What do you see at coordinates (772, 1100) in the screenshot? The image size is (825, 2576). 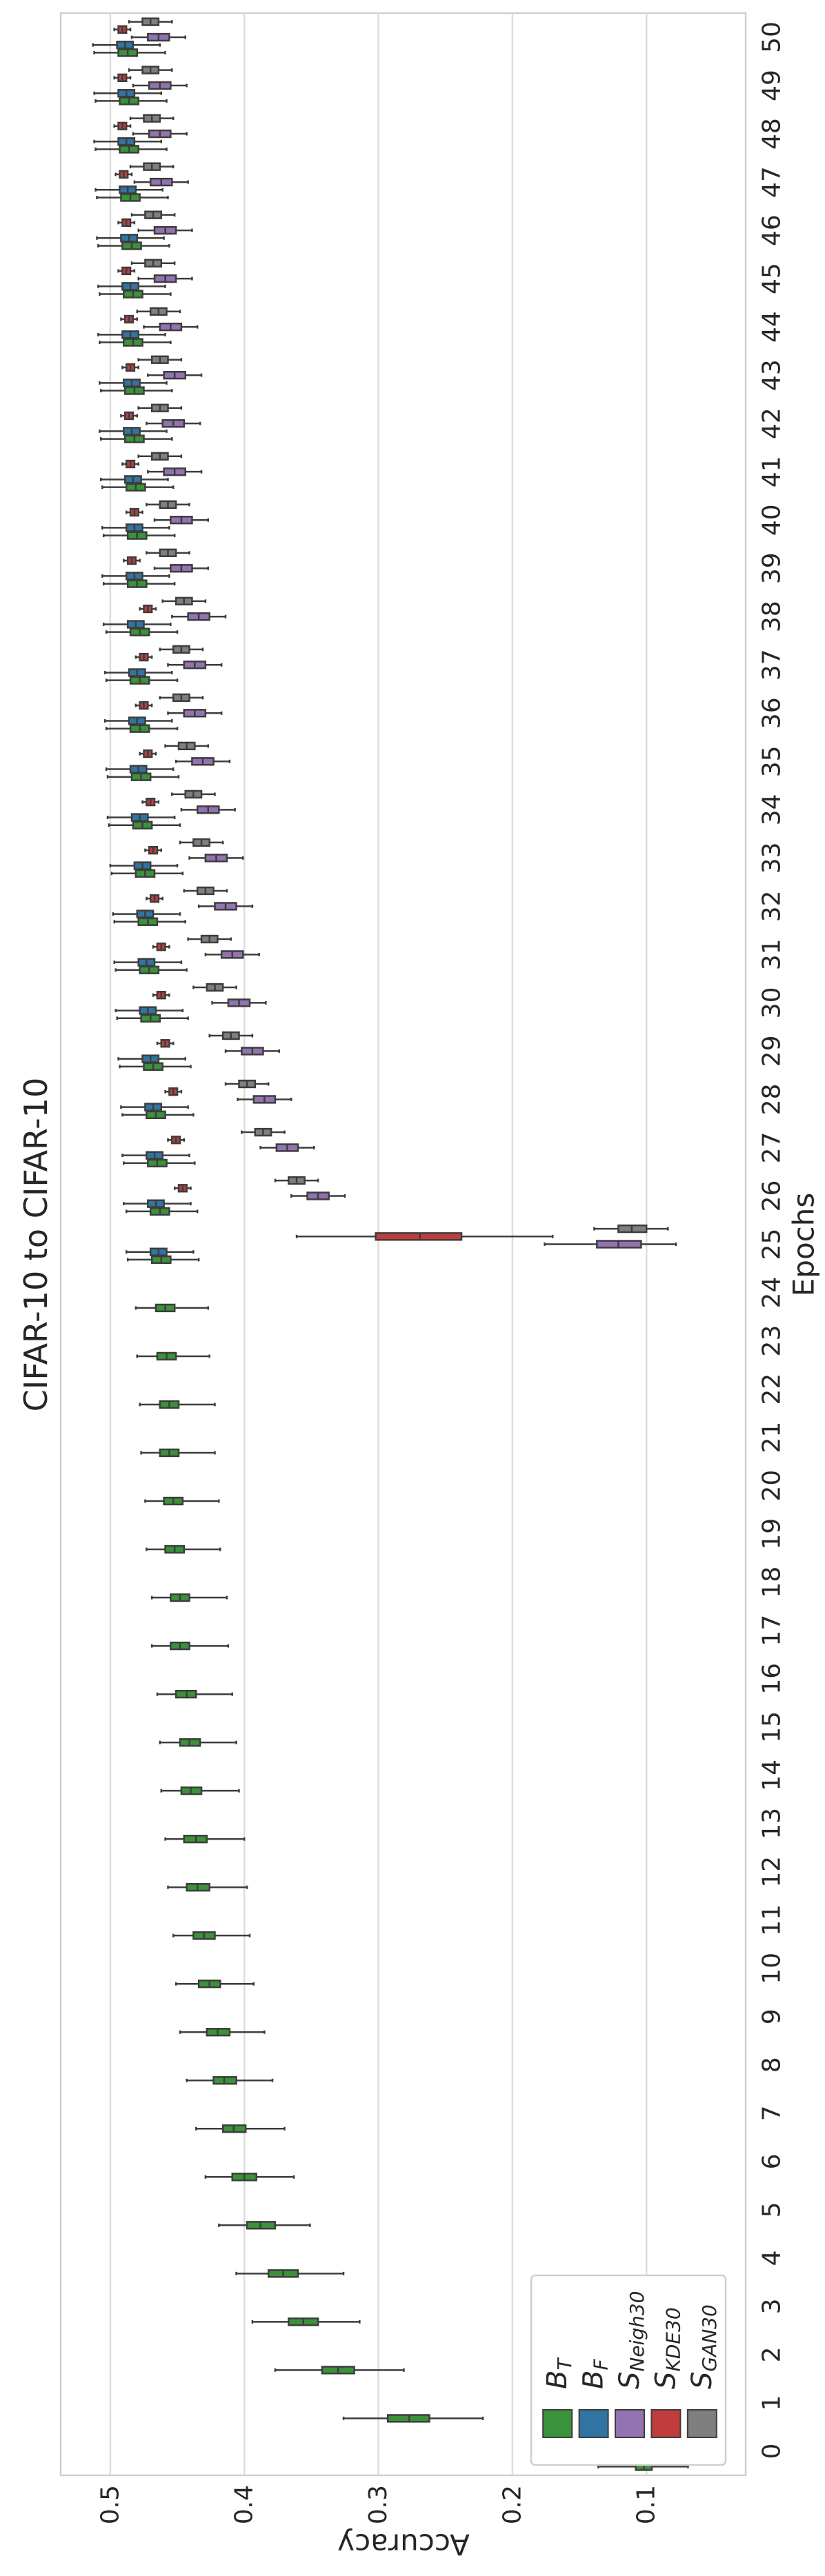 I see `x-tick-label: 28` at bounding box center [772, 1100].